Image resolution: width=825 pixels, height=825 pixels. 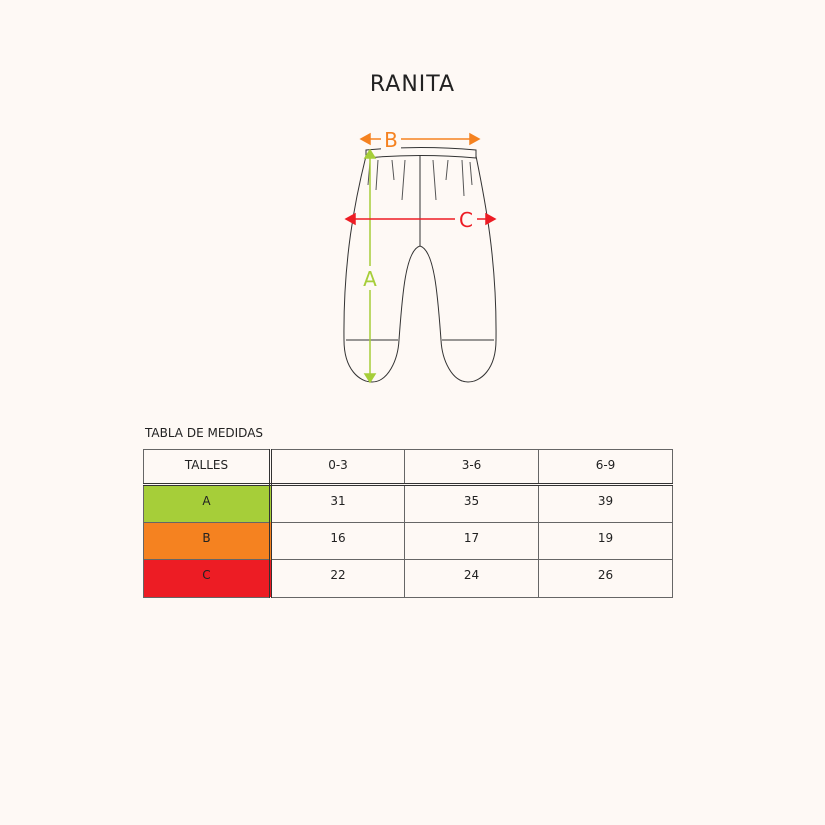 What do you see at coordinates (420, 139) in the screenshot?
I see `measure-b` at bounding box center [420, 139].